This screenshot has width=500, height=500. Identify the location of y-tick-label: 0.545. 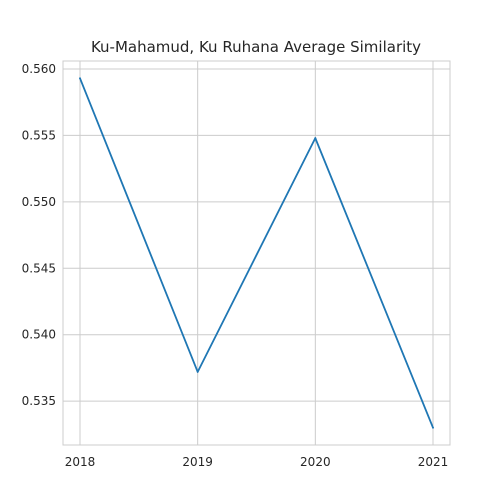
(39, 268).